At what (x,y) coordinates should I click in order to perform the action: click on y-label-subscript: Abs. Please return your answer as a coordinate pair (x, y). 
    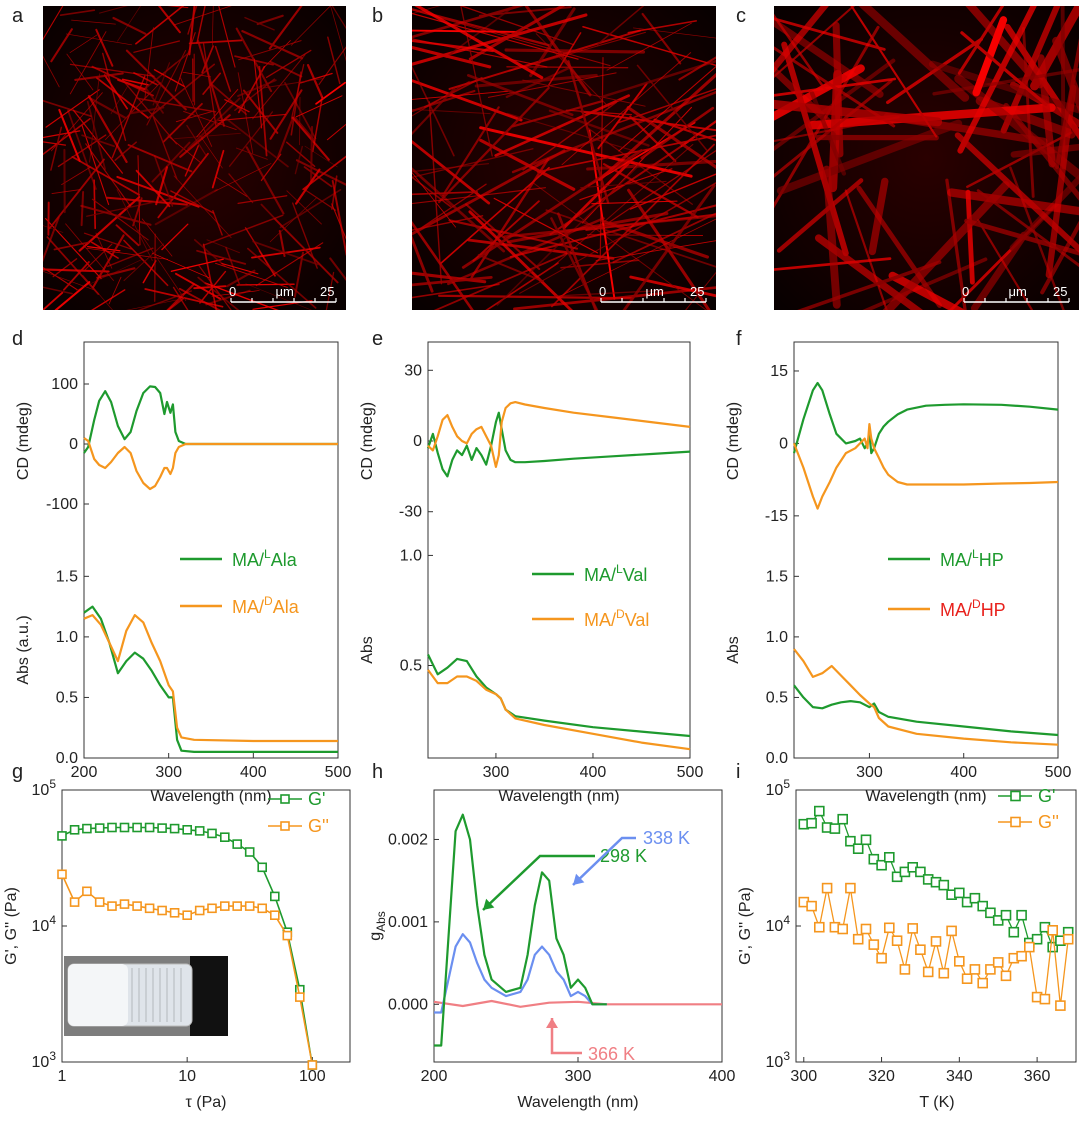
    Looking at the image, I should click on (381, 921).